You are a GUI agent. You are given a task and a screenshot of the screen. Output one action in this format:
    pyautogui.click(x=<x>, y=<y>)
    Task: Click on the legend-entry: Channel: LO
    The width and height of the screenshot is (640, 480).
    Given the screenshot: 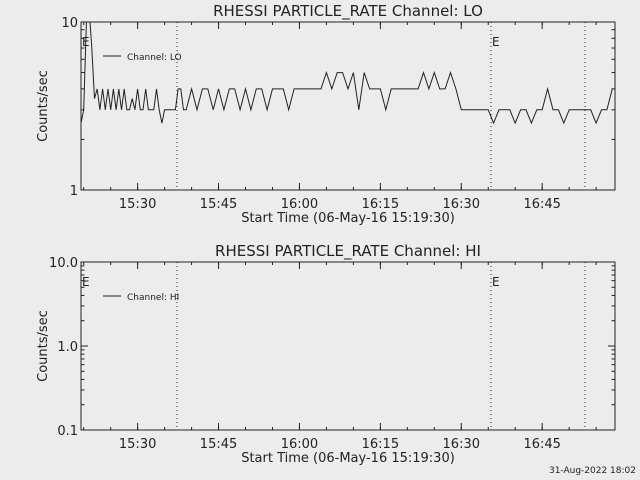 What is the action you would take?
    pyautogui.click(x=154, y=58)
    